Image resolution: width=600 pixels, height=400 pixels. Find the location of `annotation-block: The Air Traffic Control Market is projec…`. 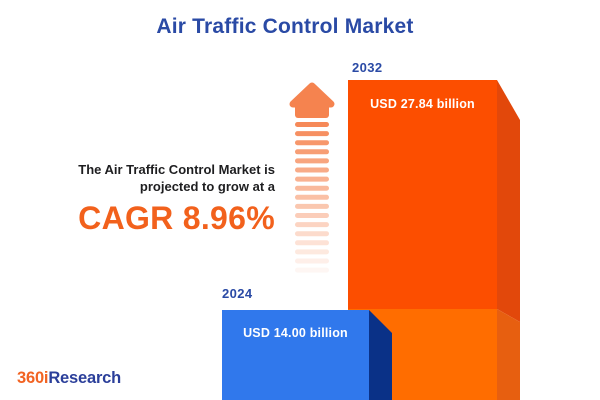

annotation-block: The Air Traffic Control Market is projec… is located at coordinates (176, 199).